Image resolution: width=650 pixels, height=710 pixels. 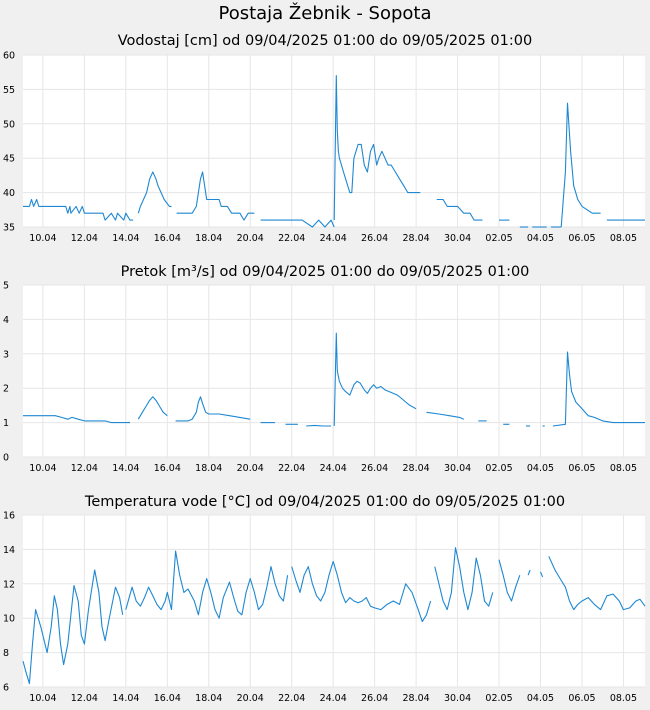 What do you see at coordinates (6, 320) in the screenshot?
I see `y-tick-label: 4` at bounding box center [6, 320].